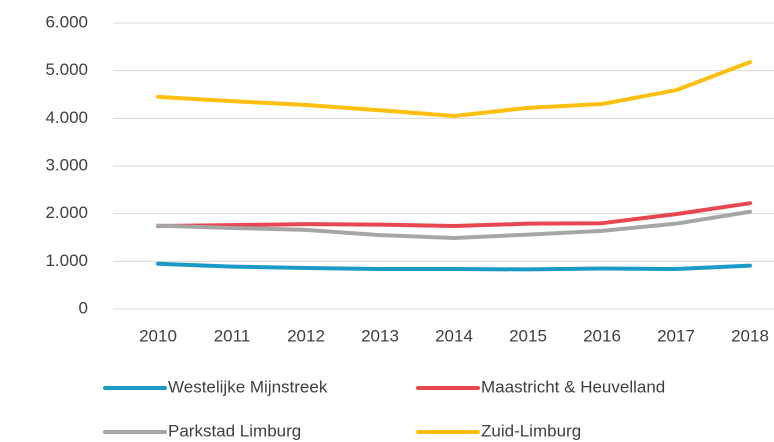 The height and width of the screenshot is (442, 774). Describe the element at coordinates (66, 212) in the screenshot. I see `y-tick-label: 2.000` at that location.